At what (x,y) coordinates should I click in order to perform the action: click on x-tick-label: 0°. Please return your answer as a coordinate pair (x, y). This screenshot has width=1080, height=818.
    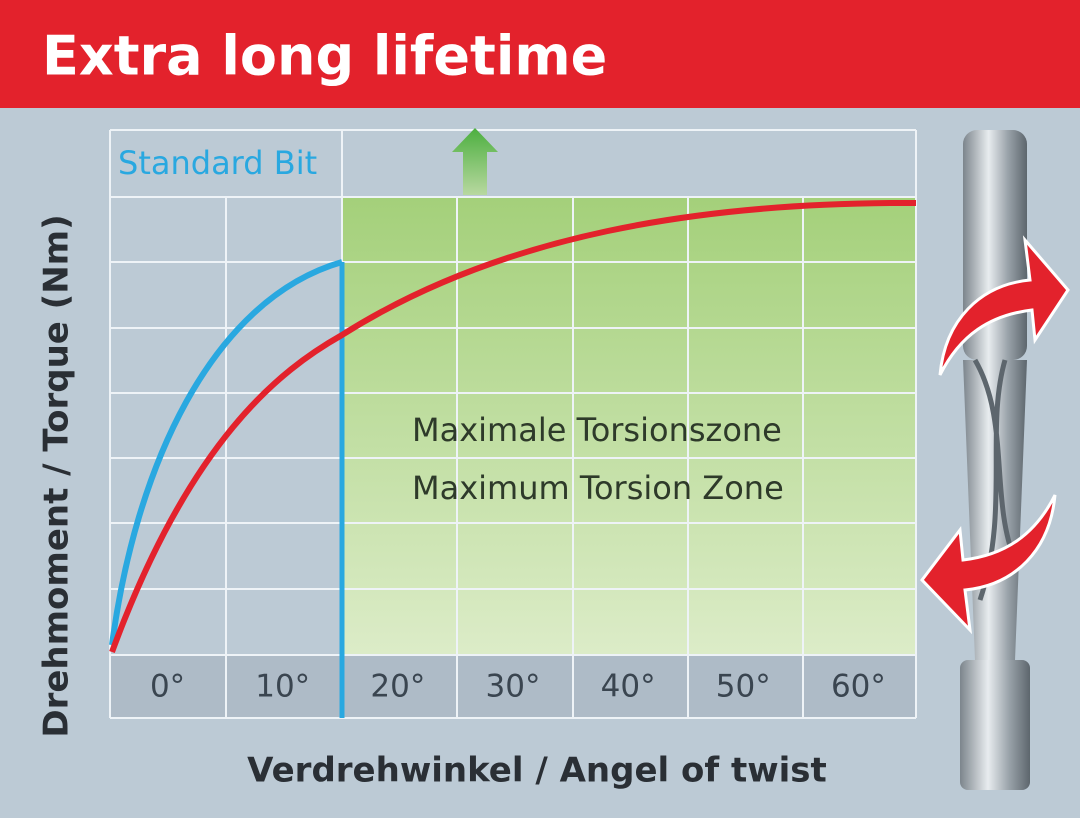
    Looking at the image, I should click on (167, 687).